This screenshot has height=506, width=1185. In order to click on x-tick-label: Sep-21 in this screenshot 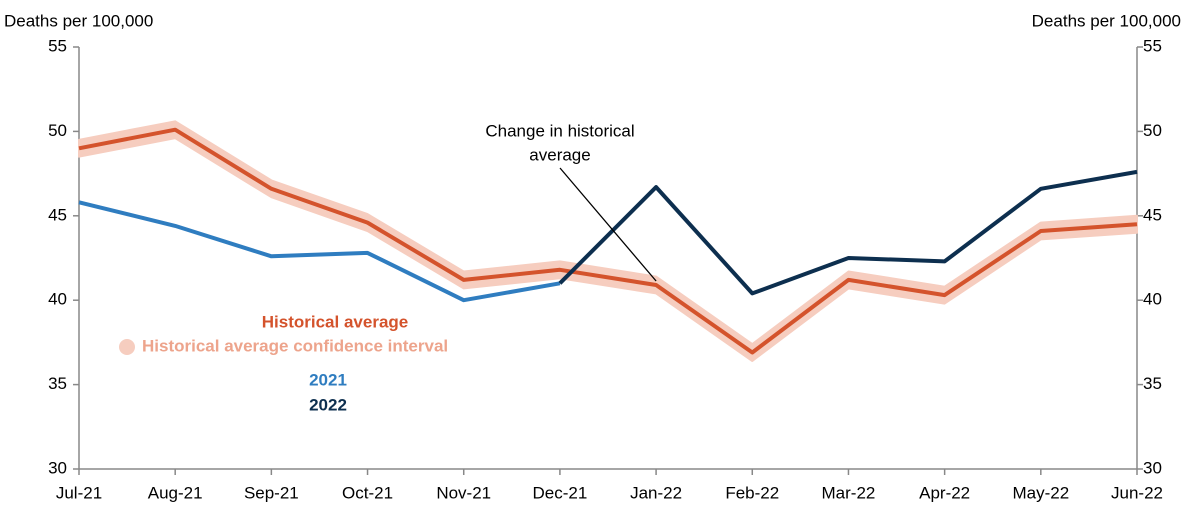, I will do `click(271, 492)`.